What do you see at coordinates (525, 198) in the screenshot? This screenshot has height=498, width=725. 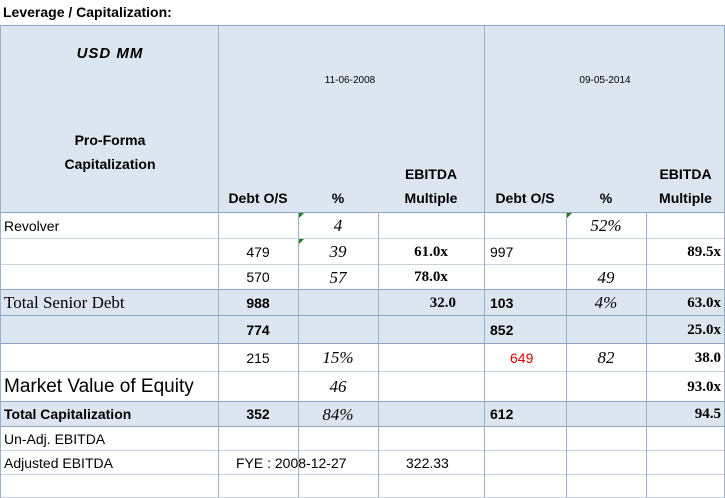 I see `col-debt-2: Debt O/S` at bounding box center [525, 198].